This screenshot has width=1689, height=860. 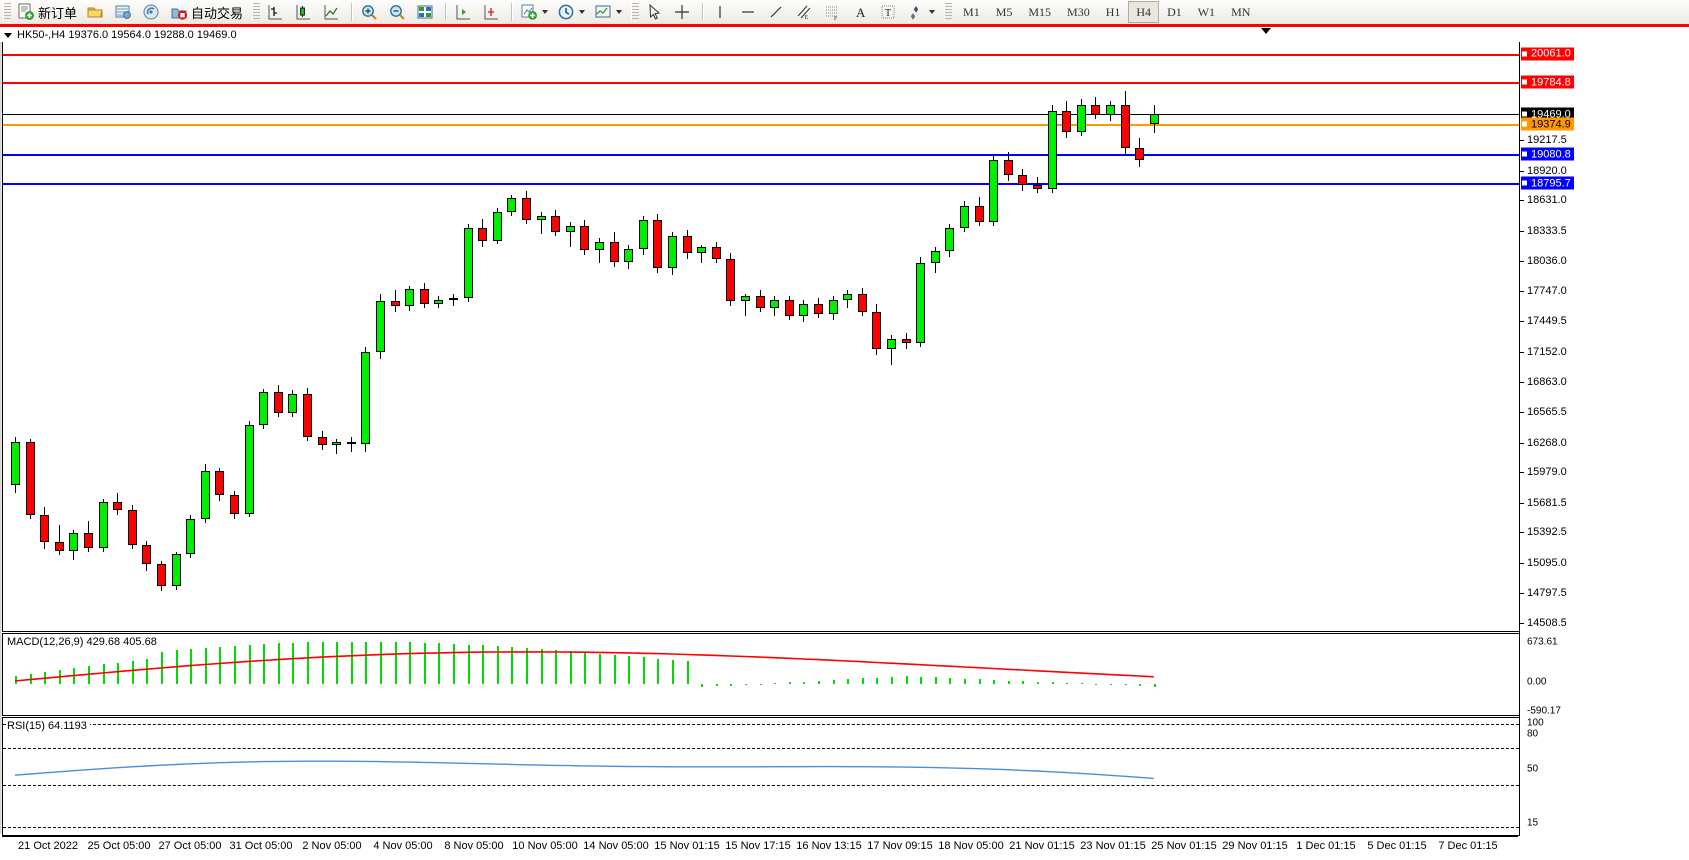 I want to click on tile-windows-button, so click(x=427, y=12).